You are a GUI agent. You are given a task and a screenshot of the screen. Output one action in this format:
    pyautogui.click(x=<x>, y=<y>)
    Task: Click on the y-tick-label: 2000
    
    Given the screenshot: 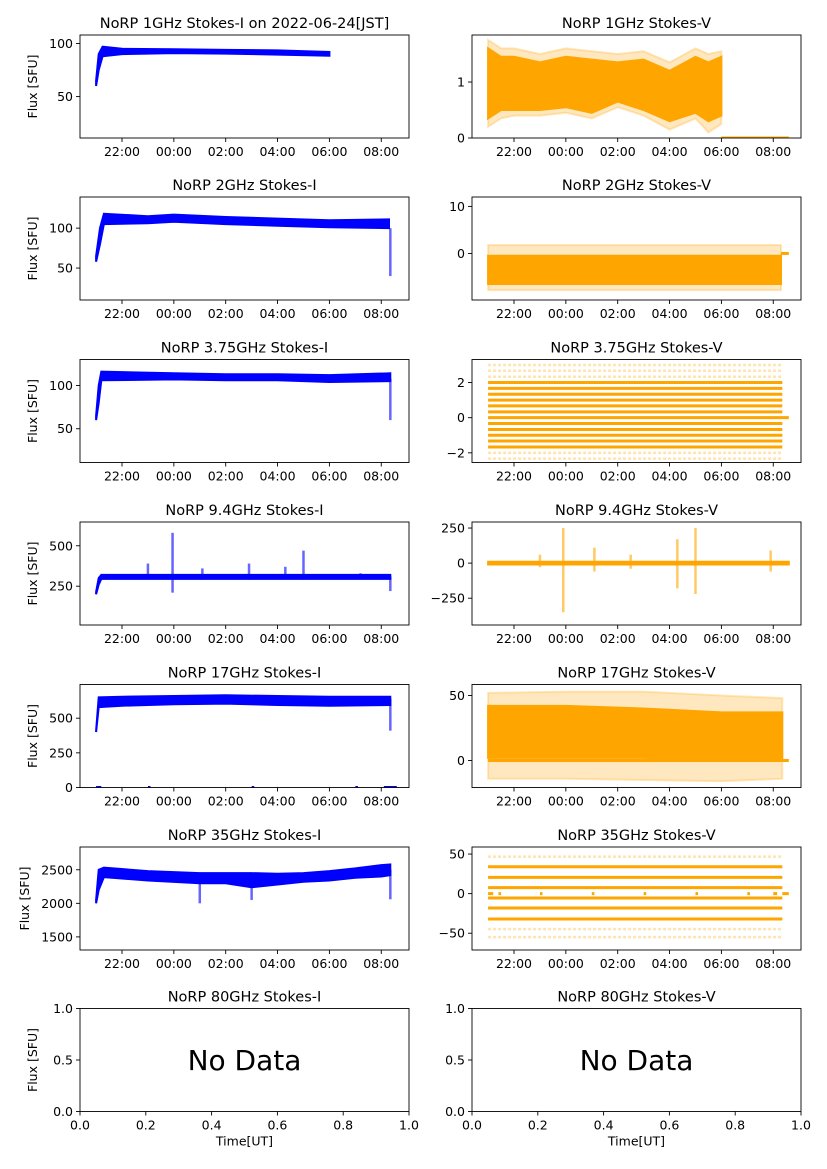 What is the action you would take?
    pyautogui.click(x=57, y=903)
    